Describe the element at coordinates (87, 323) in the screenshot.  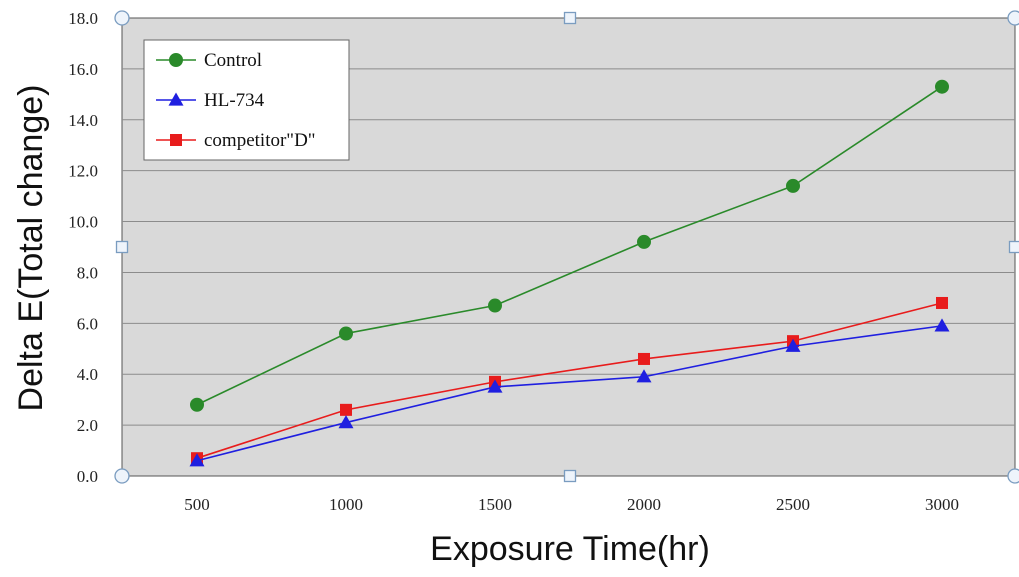
I see `y-tick-label: 6.0` at that location.